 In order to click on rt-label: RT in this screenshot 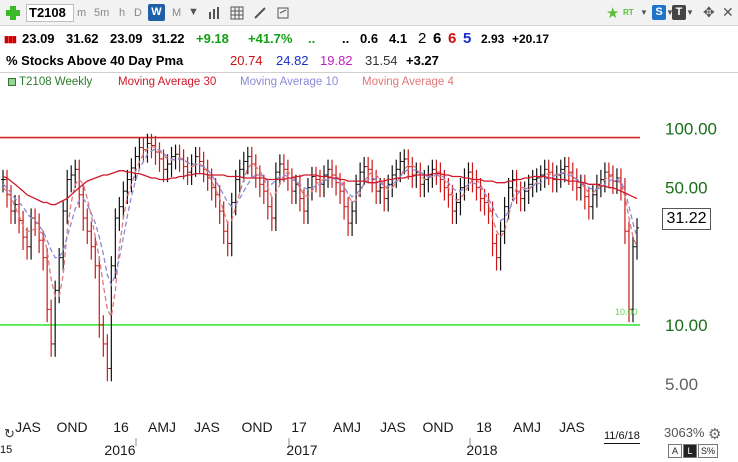, I will do `click(628, 12)`.